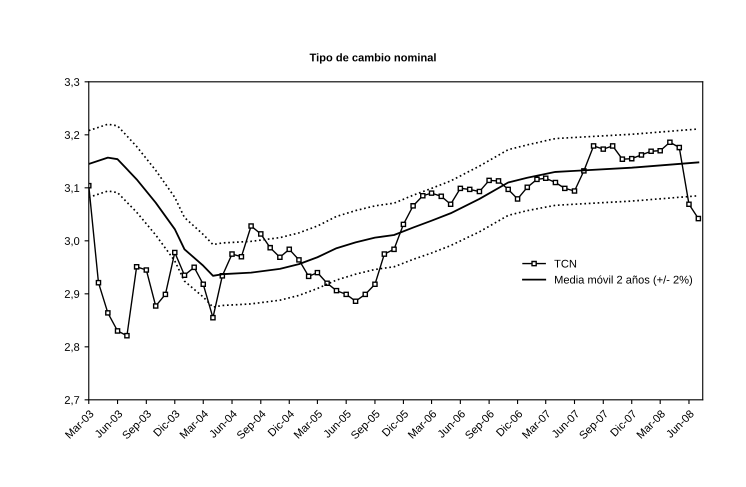 The height and width of the screenshot is (487, 746). I want to click on y-tick-label: 2,8, so click(72, 347).